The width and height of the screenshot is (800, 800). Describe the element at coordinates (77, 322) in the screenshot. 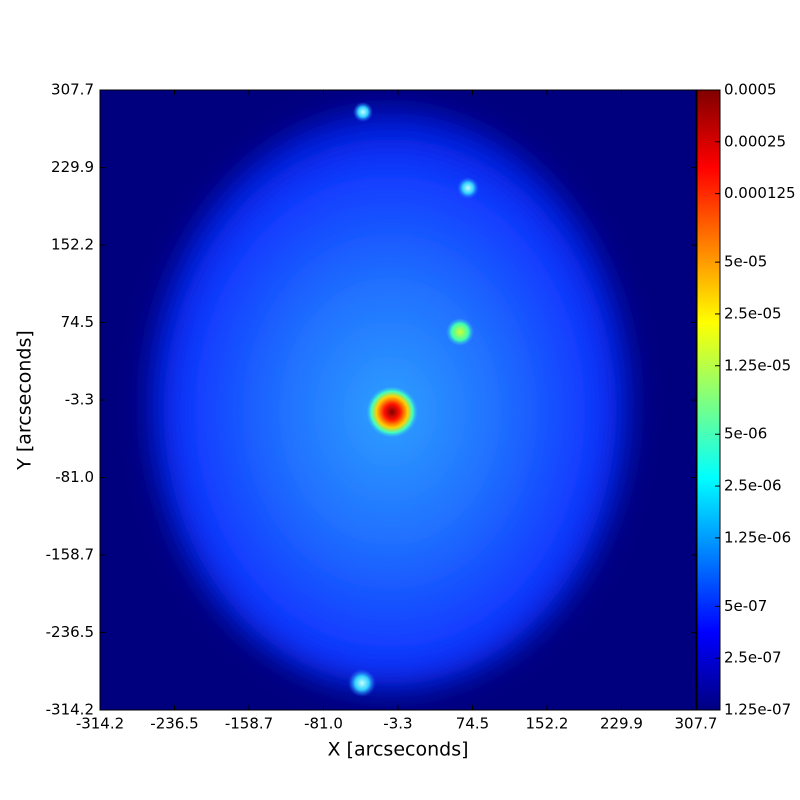

I see `y-tick-label: 74.5` at that location.